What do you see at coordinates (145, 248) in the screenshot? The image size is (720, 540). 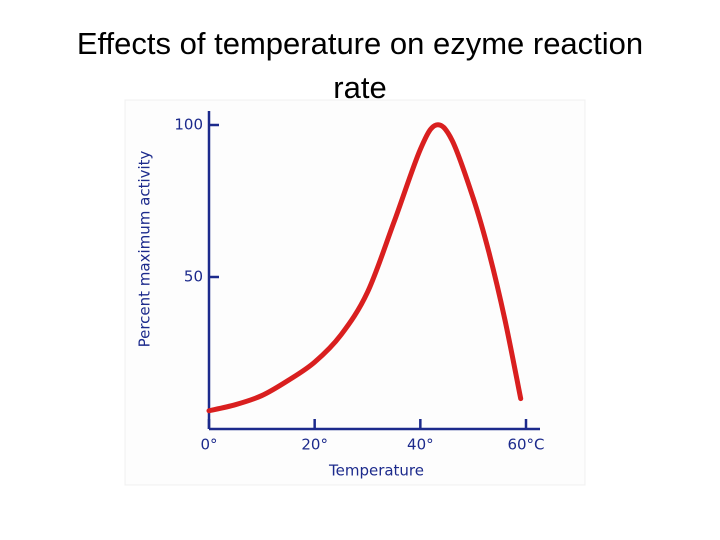 I see `y-axis-label: Percent maximum activity` at bounding box center [145, 248].